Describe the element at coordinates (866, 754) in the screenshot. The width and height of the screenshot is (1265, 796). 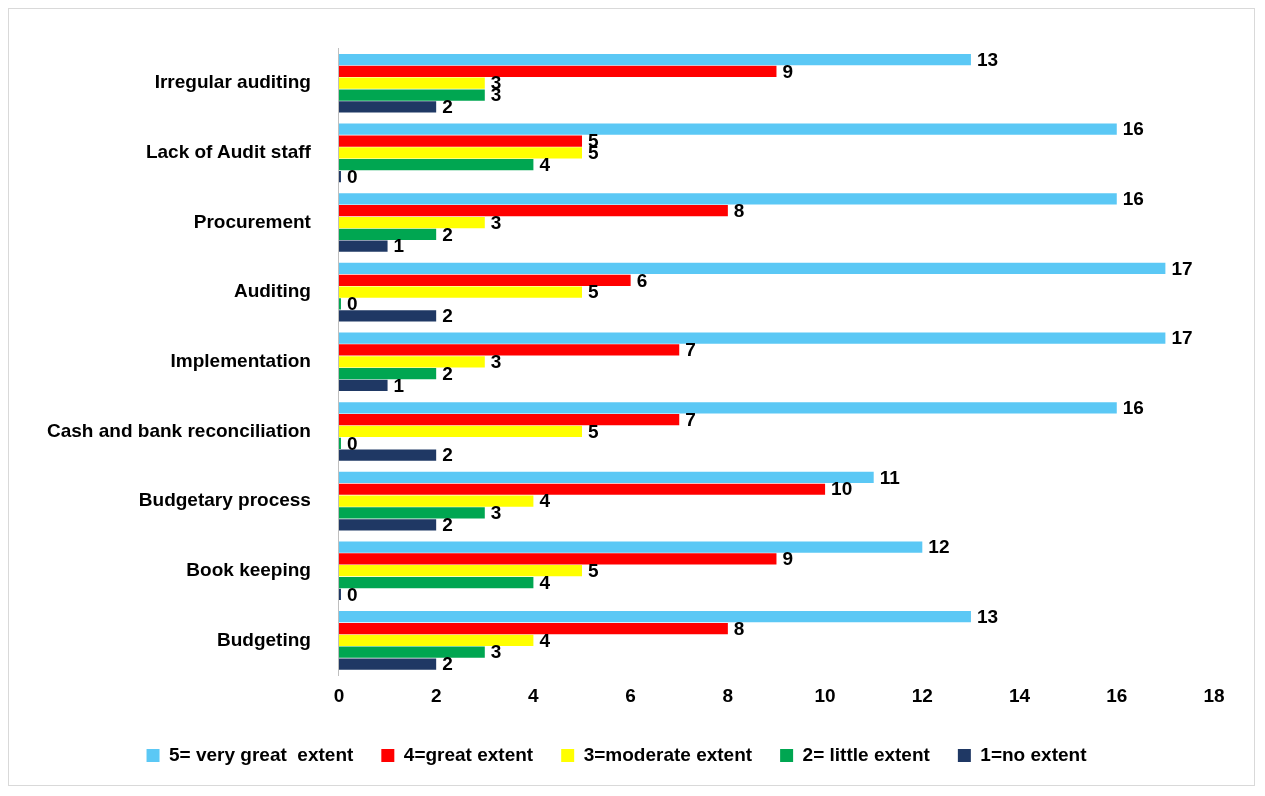
I see `legend-label: 2= little extent` at that location.